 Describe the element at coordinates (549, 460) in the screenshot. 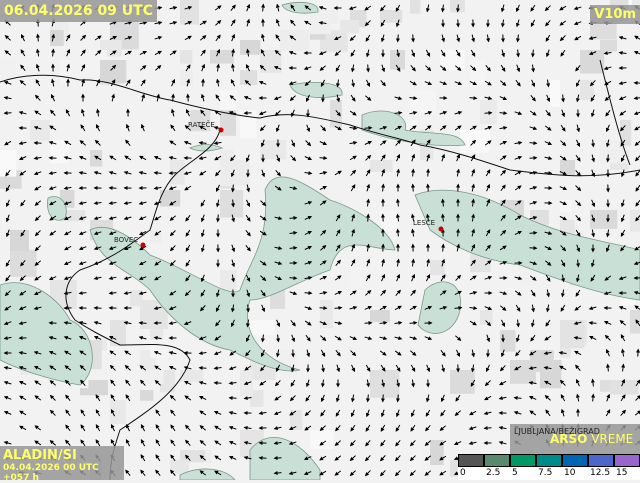

I see `legend-swatch` at that location.